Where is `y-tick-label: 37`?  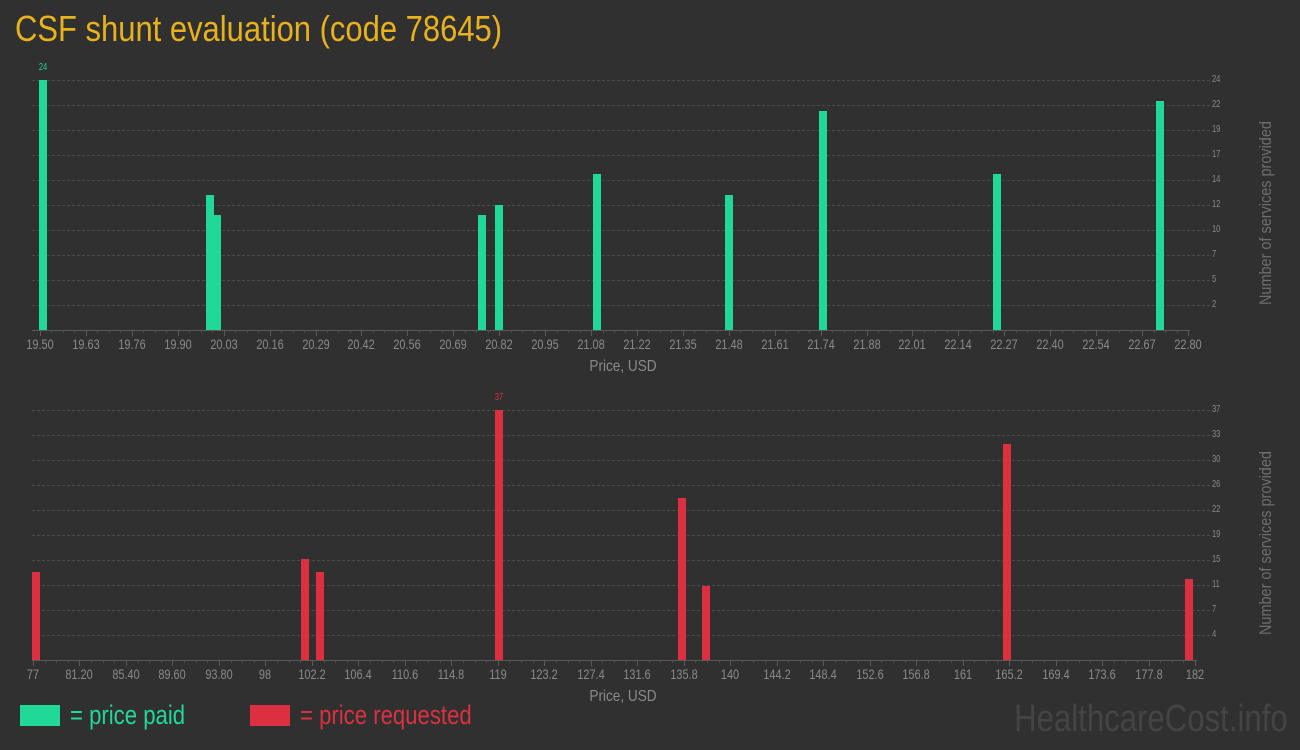 y-tick-label: 37 is located at coordinates (1216, 409).